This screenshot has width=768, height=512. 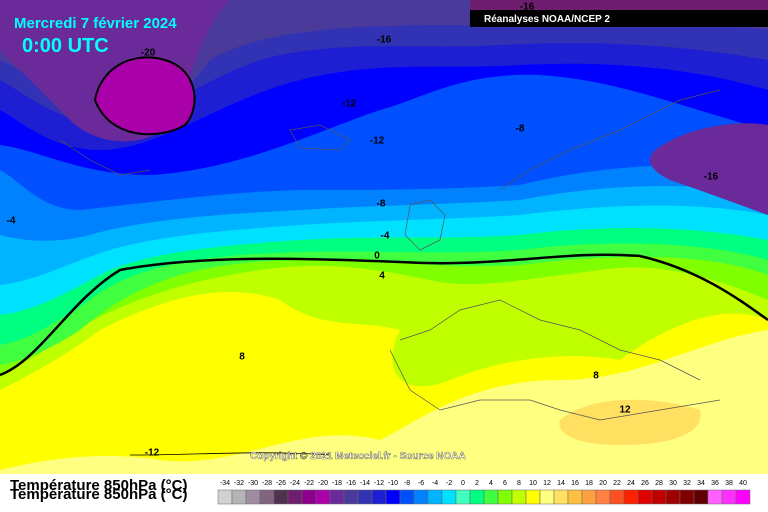 What do you see at coordinates (295, 483) in the screenshot?
I see `legend-label: -24` at bounding box center [295, 483].